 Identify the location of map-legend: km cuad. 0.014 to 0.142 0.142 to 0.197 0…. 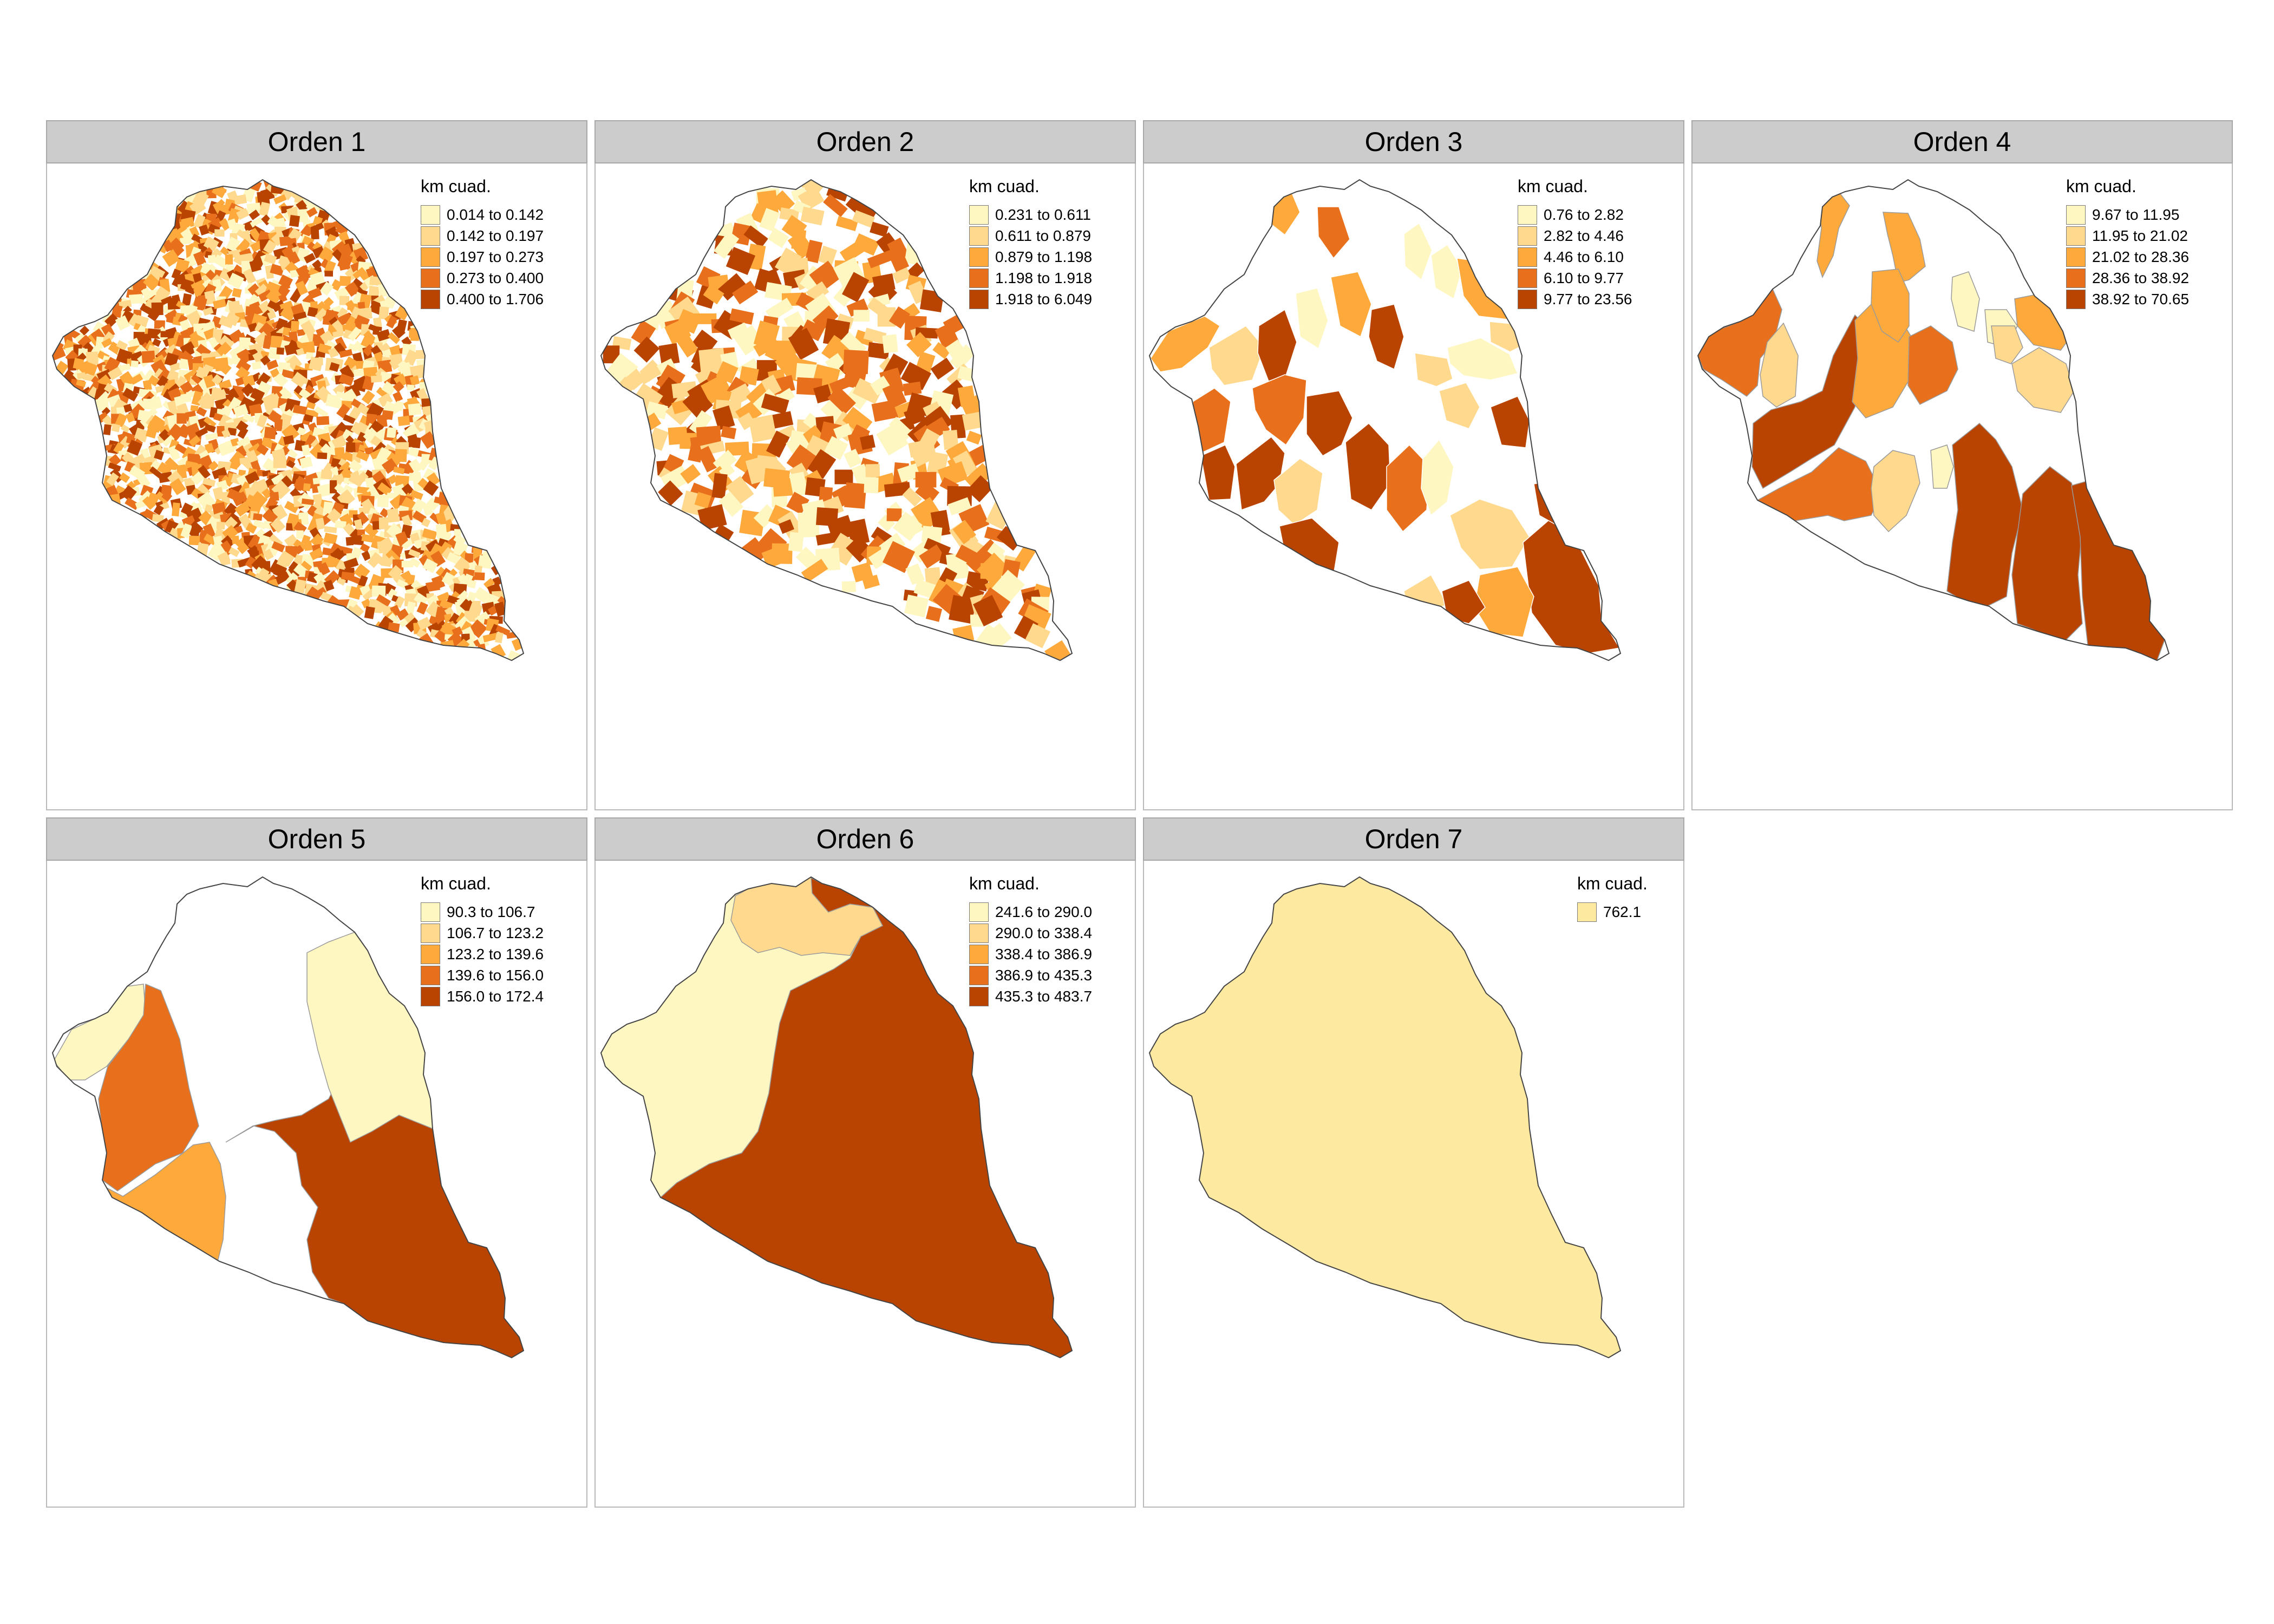
(502, 243).